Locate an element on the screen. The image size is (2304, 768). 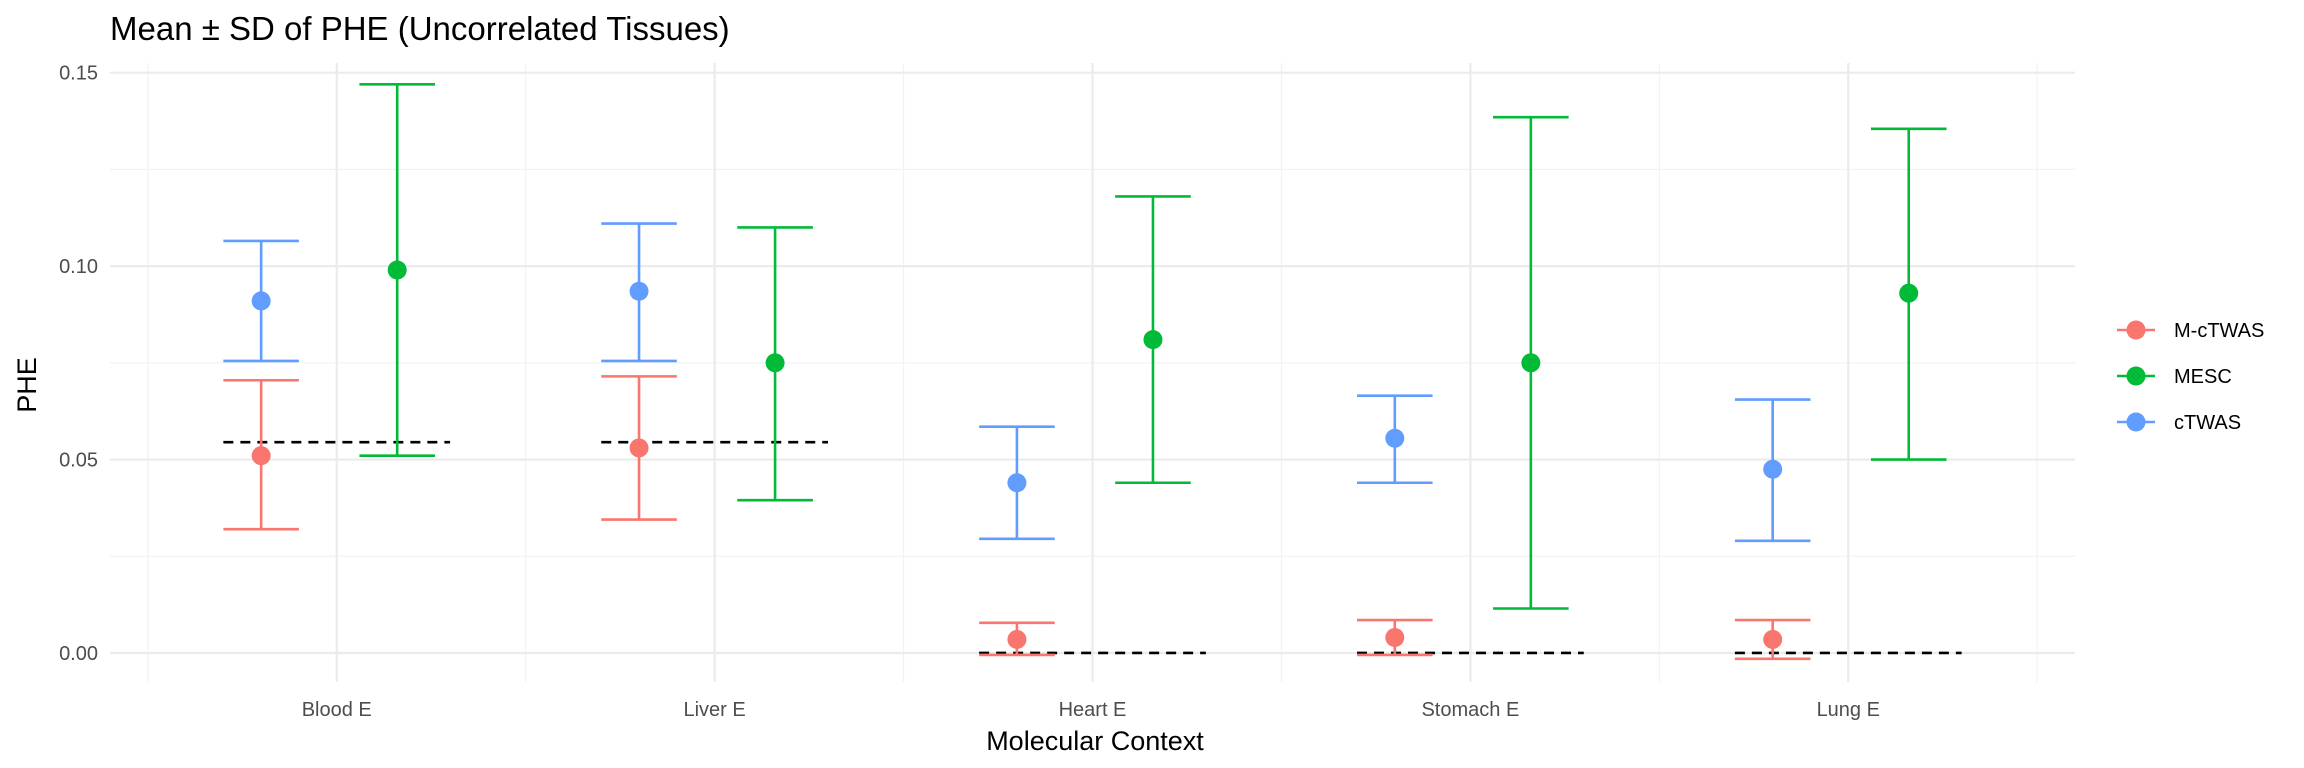
x-tick-label: Stomach E is located at coordinates (1470, 710).